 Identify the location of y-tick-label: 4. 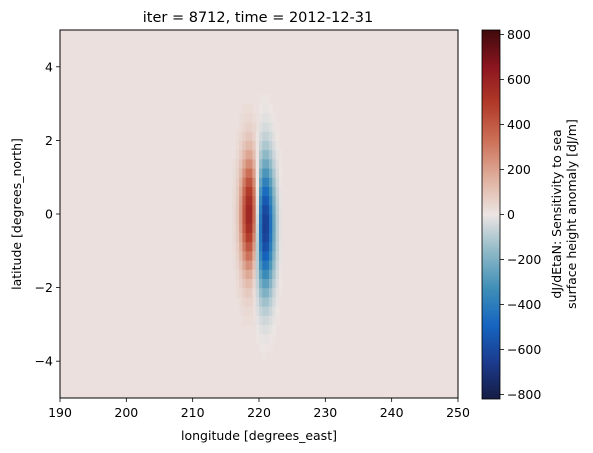
(49, 66).